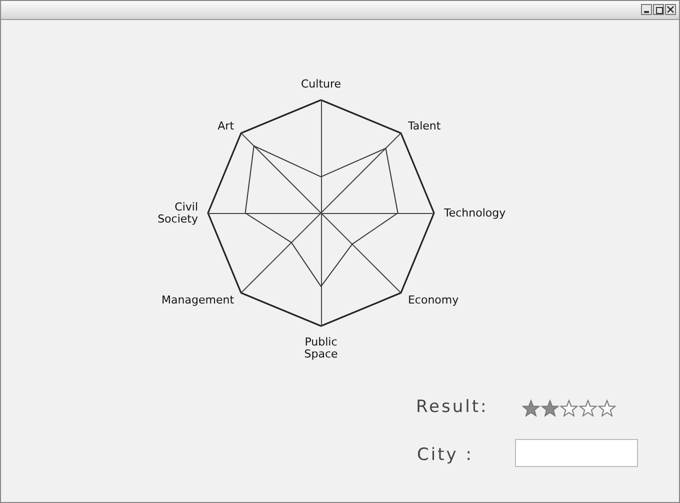 The height and width of the screenshot is (503, 680). What do you see at coordinates (198, 299) in the screenshot?
I see `spoke-label: Management` at bounding box center [198, 299].